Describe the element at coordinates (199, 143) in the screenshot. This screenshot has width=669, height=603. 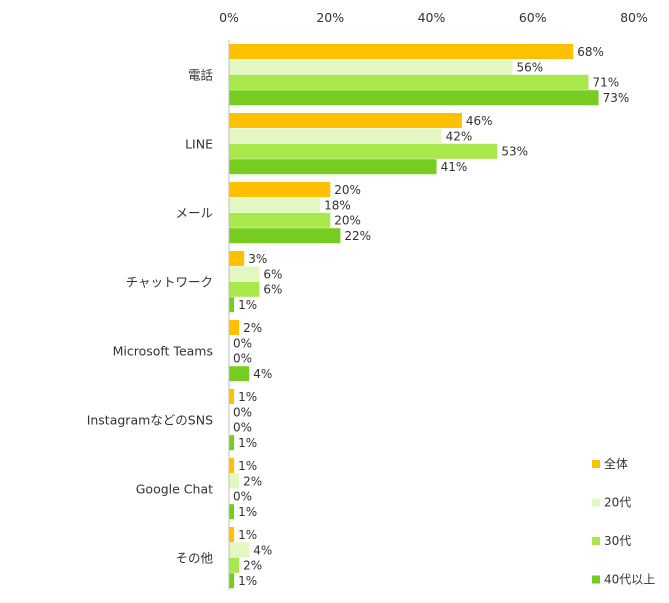
I see `category-label: LINE` at that location.